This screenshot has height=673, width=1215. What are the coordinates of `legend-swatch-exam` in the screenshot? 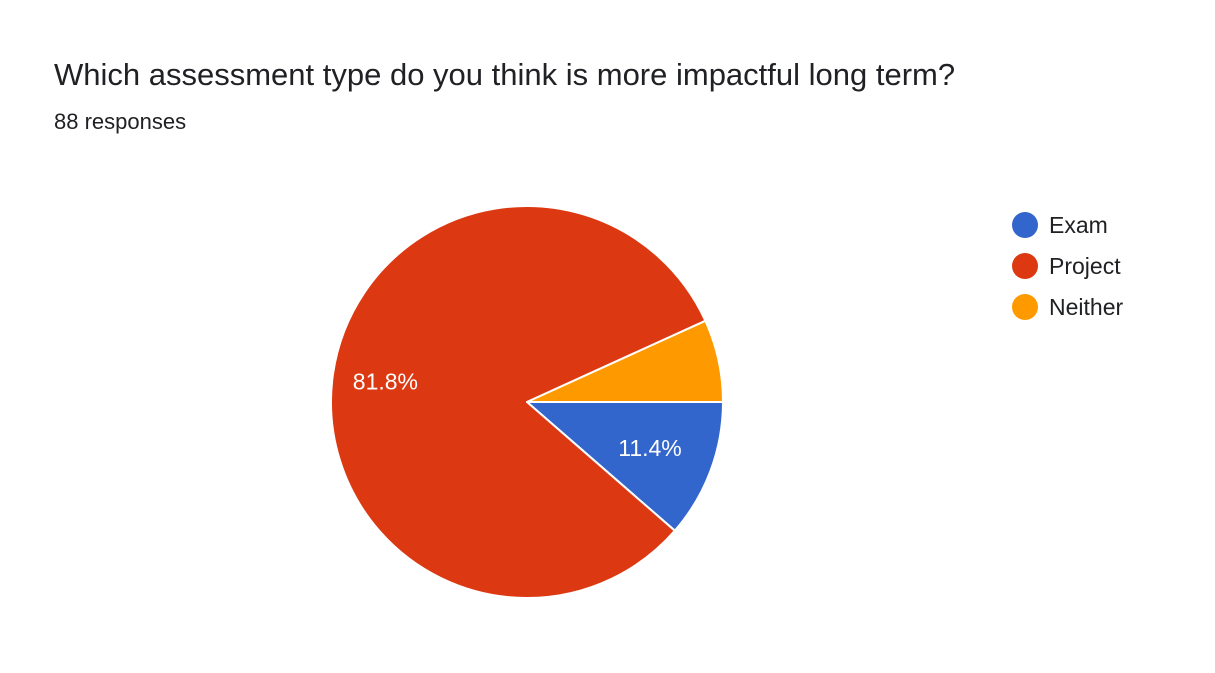 It's located at (1025, 224).